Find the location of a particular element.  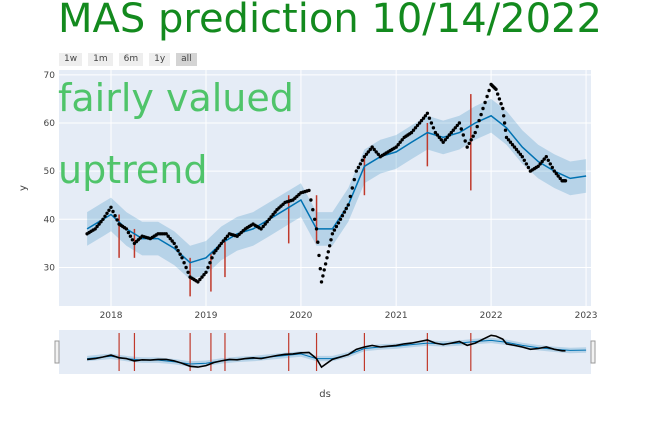

range-slider is located at coordinates (337, 352).